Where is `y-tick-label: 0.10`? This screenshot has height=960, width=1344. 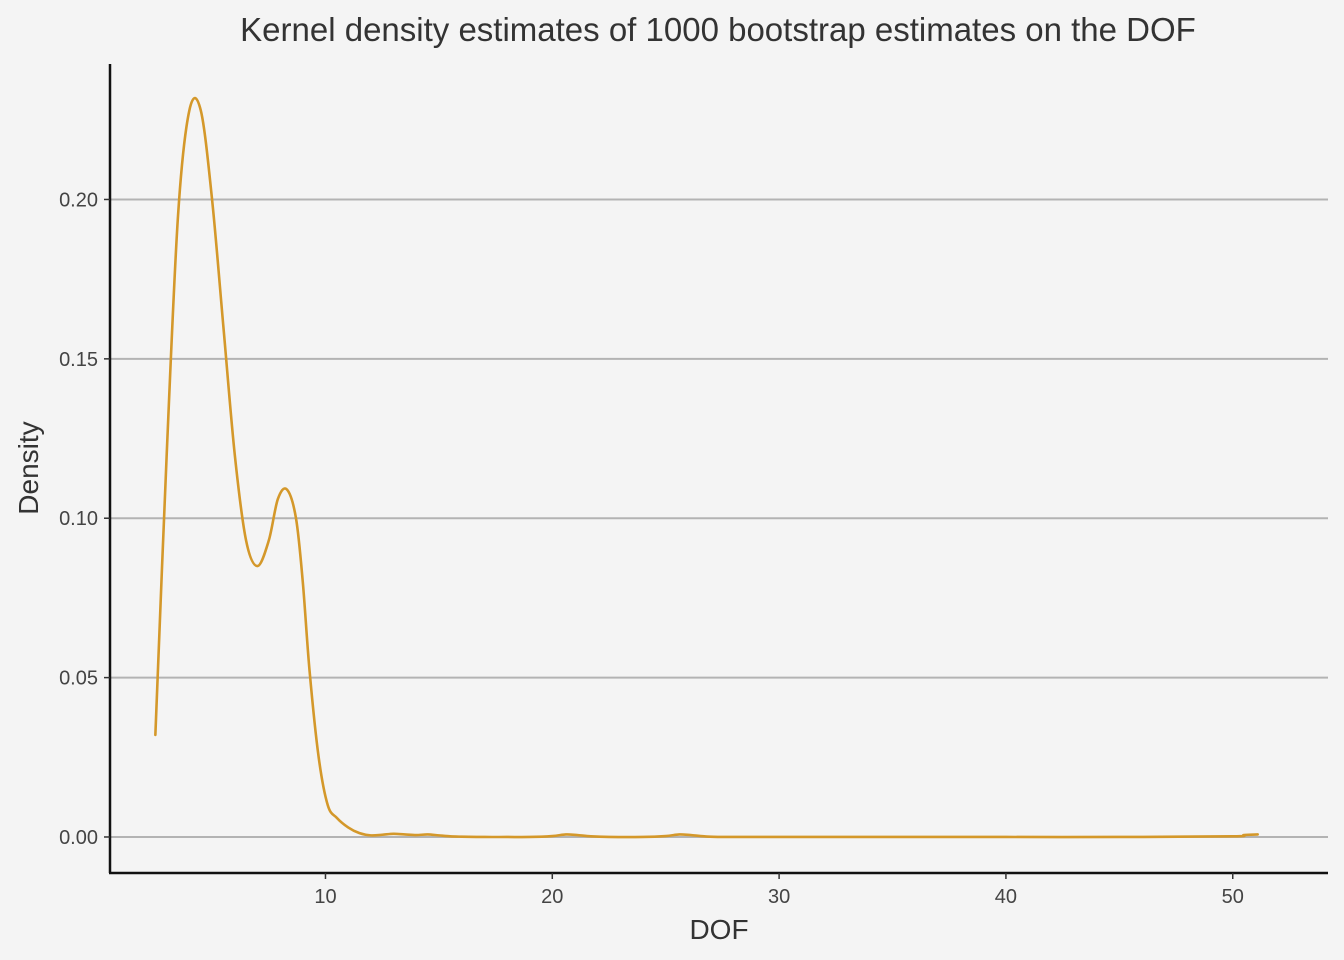
y-tick-label: 0.10 is located at coordinates (78, 519).